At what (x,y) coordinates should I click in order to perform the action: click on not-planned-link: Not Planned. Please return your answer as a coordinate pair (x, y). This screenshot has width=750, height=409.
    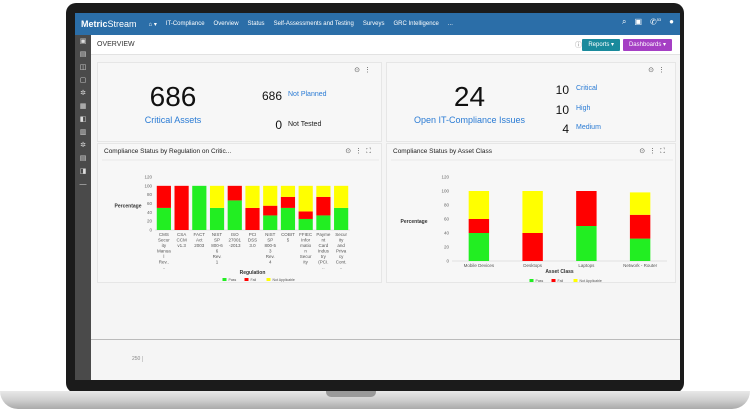
    Looking at the image, I should click on (307, 94).